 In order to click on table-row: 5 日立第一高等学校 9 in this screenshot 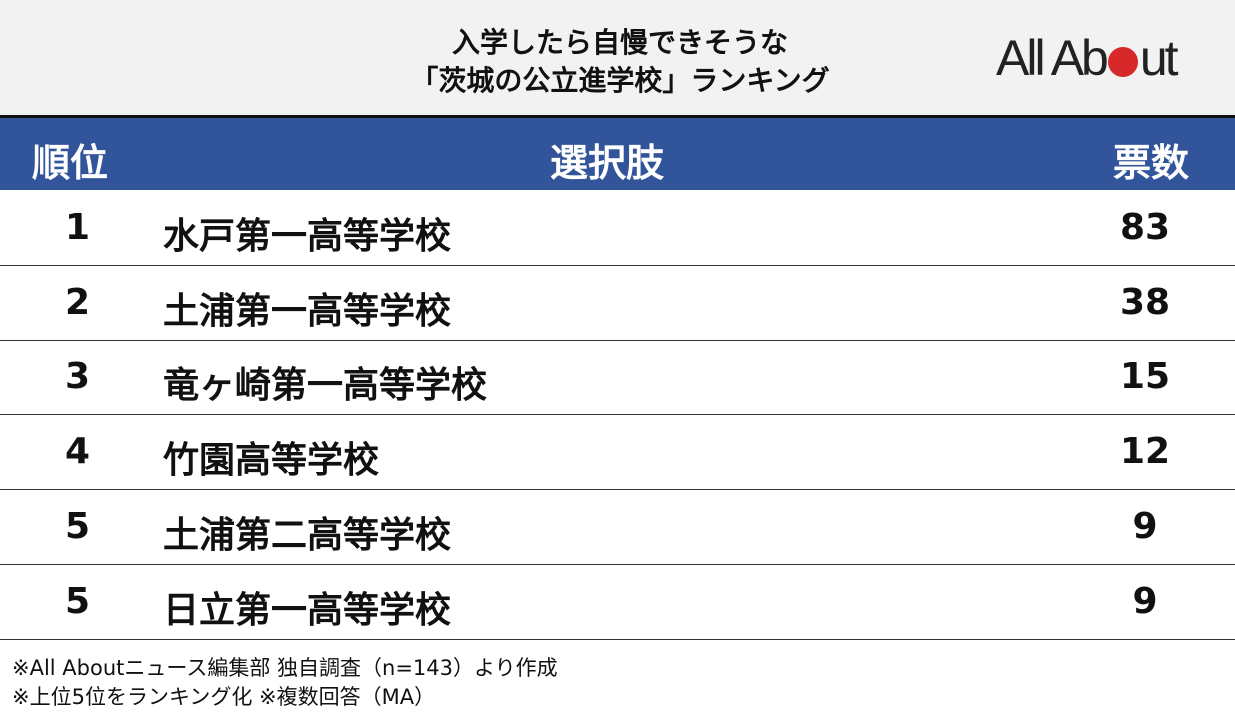, I will do `click(617, 602)`.